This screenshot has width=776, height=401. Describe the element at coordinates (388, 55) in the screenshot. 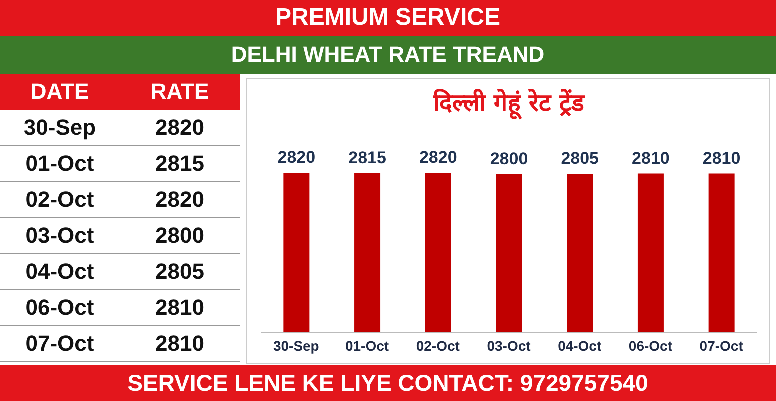

I see `text: DELHI WHEAT RATE TREAND` at that location.